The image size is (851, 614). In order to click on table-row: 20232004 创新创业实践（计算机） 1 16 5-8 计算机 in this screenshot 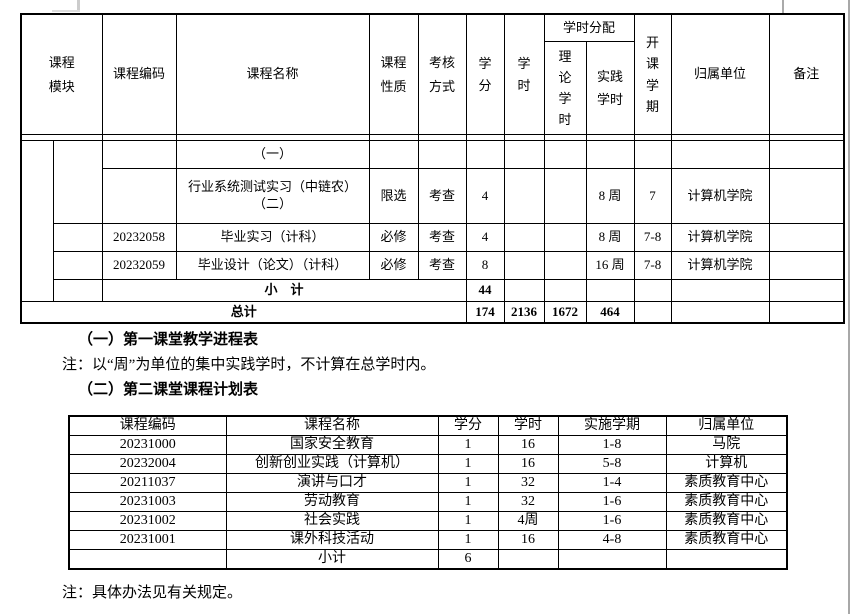, I will do `click(428, 464)`.